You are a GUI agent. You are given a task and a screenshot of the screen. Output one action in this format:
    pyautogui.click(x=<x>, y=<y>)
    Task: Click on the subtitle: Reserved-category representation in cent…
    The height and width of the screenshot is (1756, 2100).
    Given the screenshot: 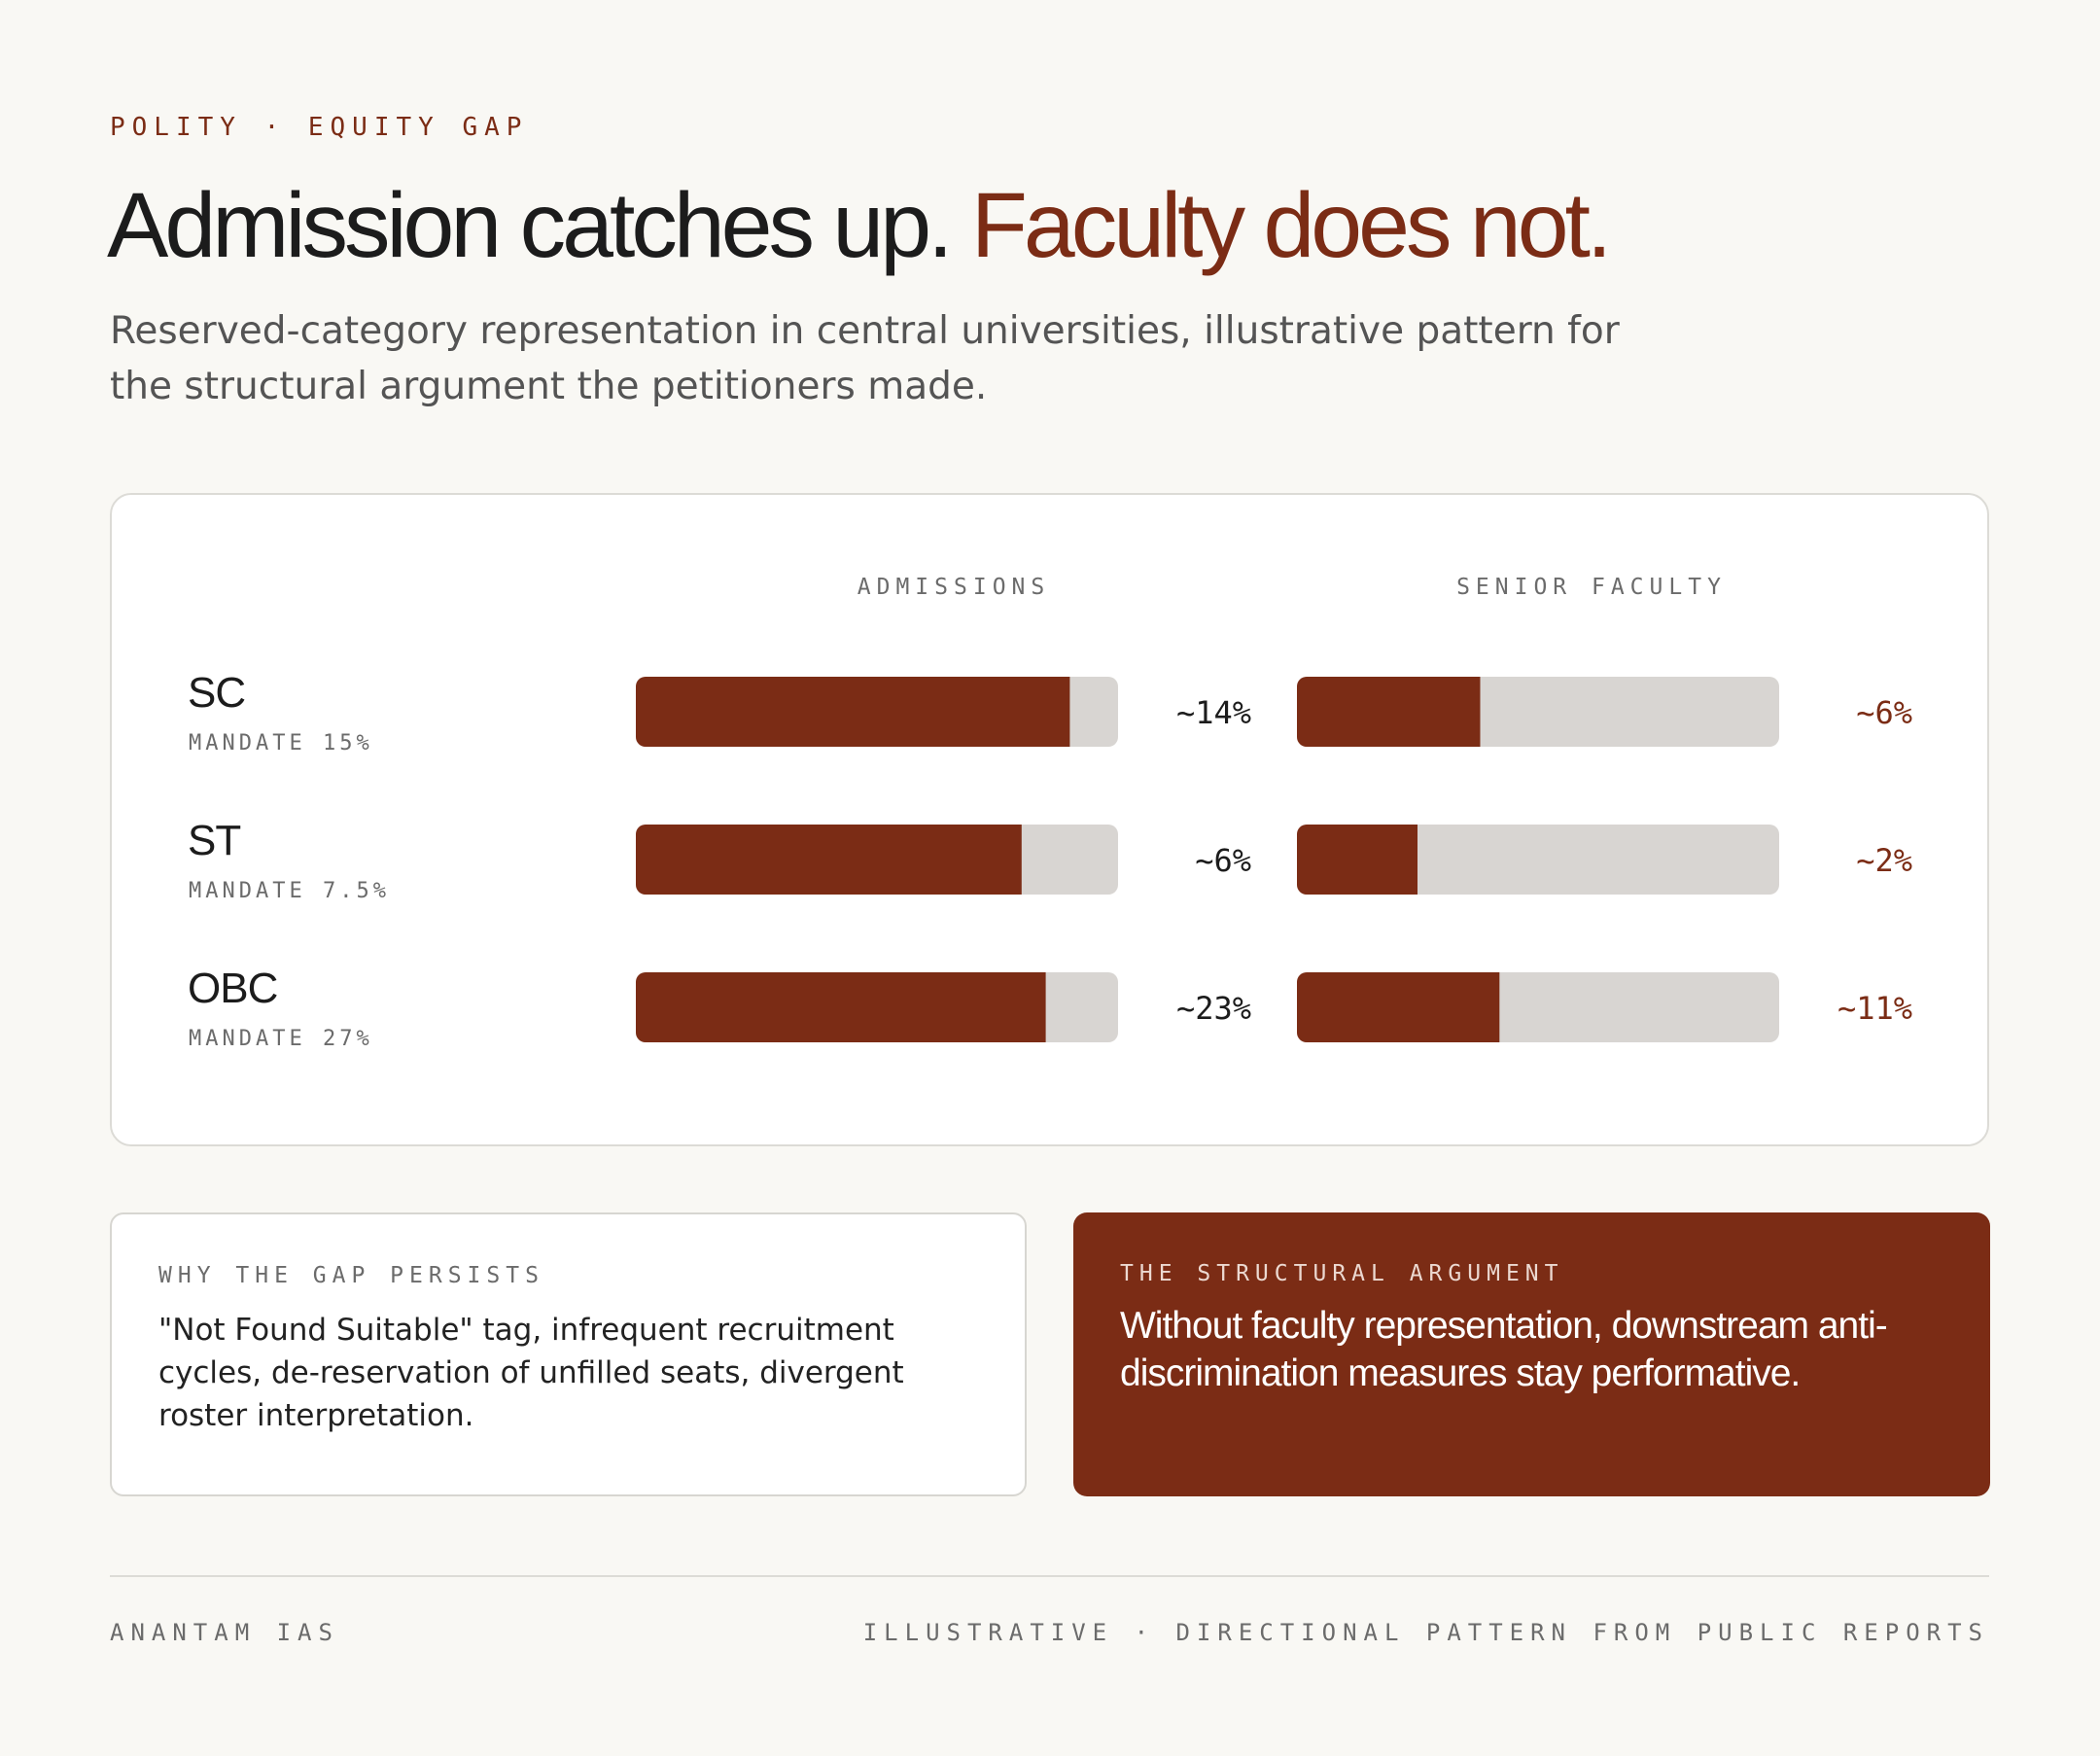 What is the action you would take?
    pyautogui.click(x=865, y=358)
    